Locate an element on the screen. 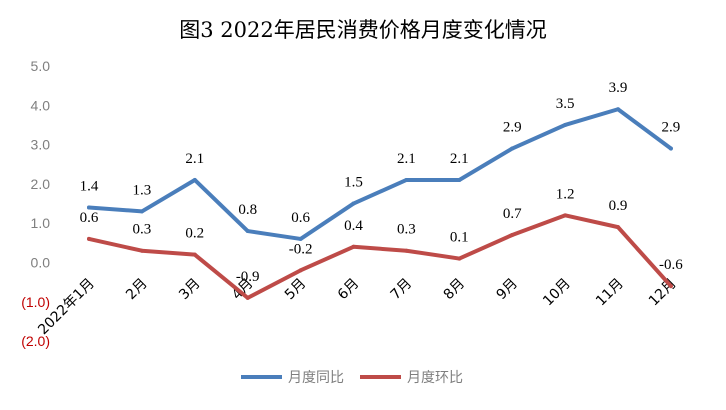  x-axis-ticks: 2022年1月 2月 3月 4月 5月 6月 7月 8月 9月 10月 11月 12月 is located at coordinates (357, 307).